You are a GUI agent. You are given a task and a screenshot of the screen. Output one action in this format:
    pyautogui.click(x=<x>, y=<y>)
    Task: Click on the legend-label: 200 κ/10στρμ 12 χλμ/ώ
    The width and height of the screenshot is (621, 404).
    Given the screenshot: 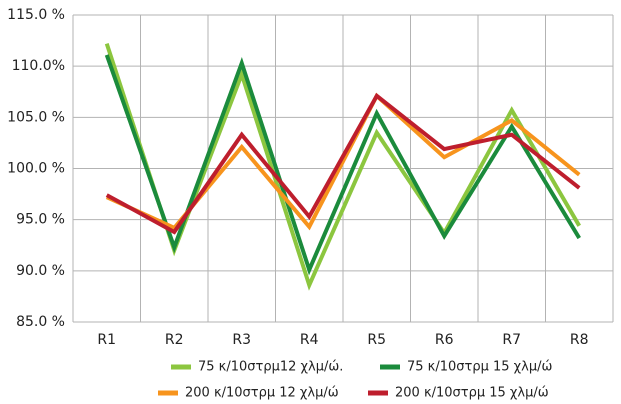 What is the action you would take?
    pyautogui.click(x=262, y=393)
    